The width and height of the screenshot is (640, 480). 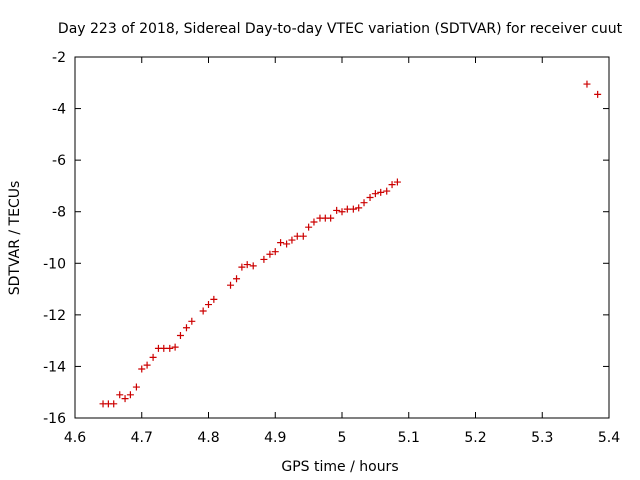 What do you see at coordinates (142, 438) in the screenshot?
I see `x-tick-label: 4.7` at bounding box center [142, 438].